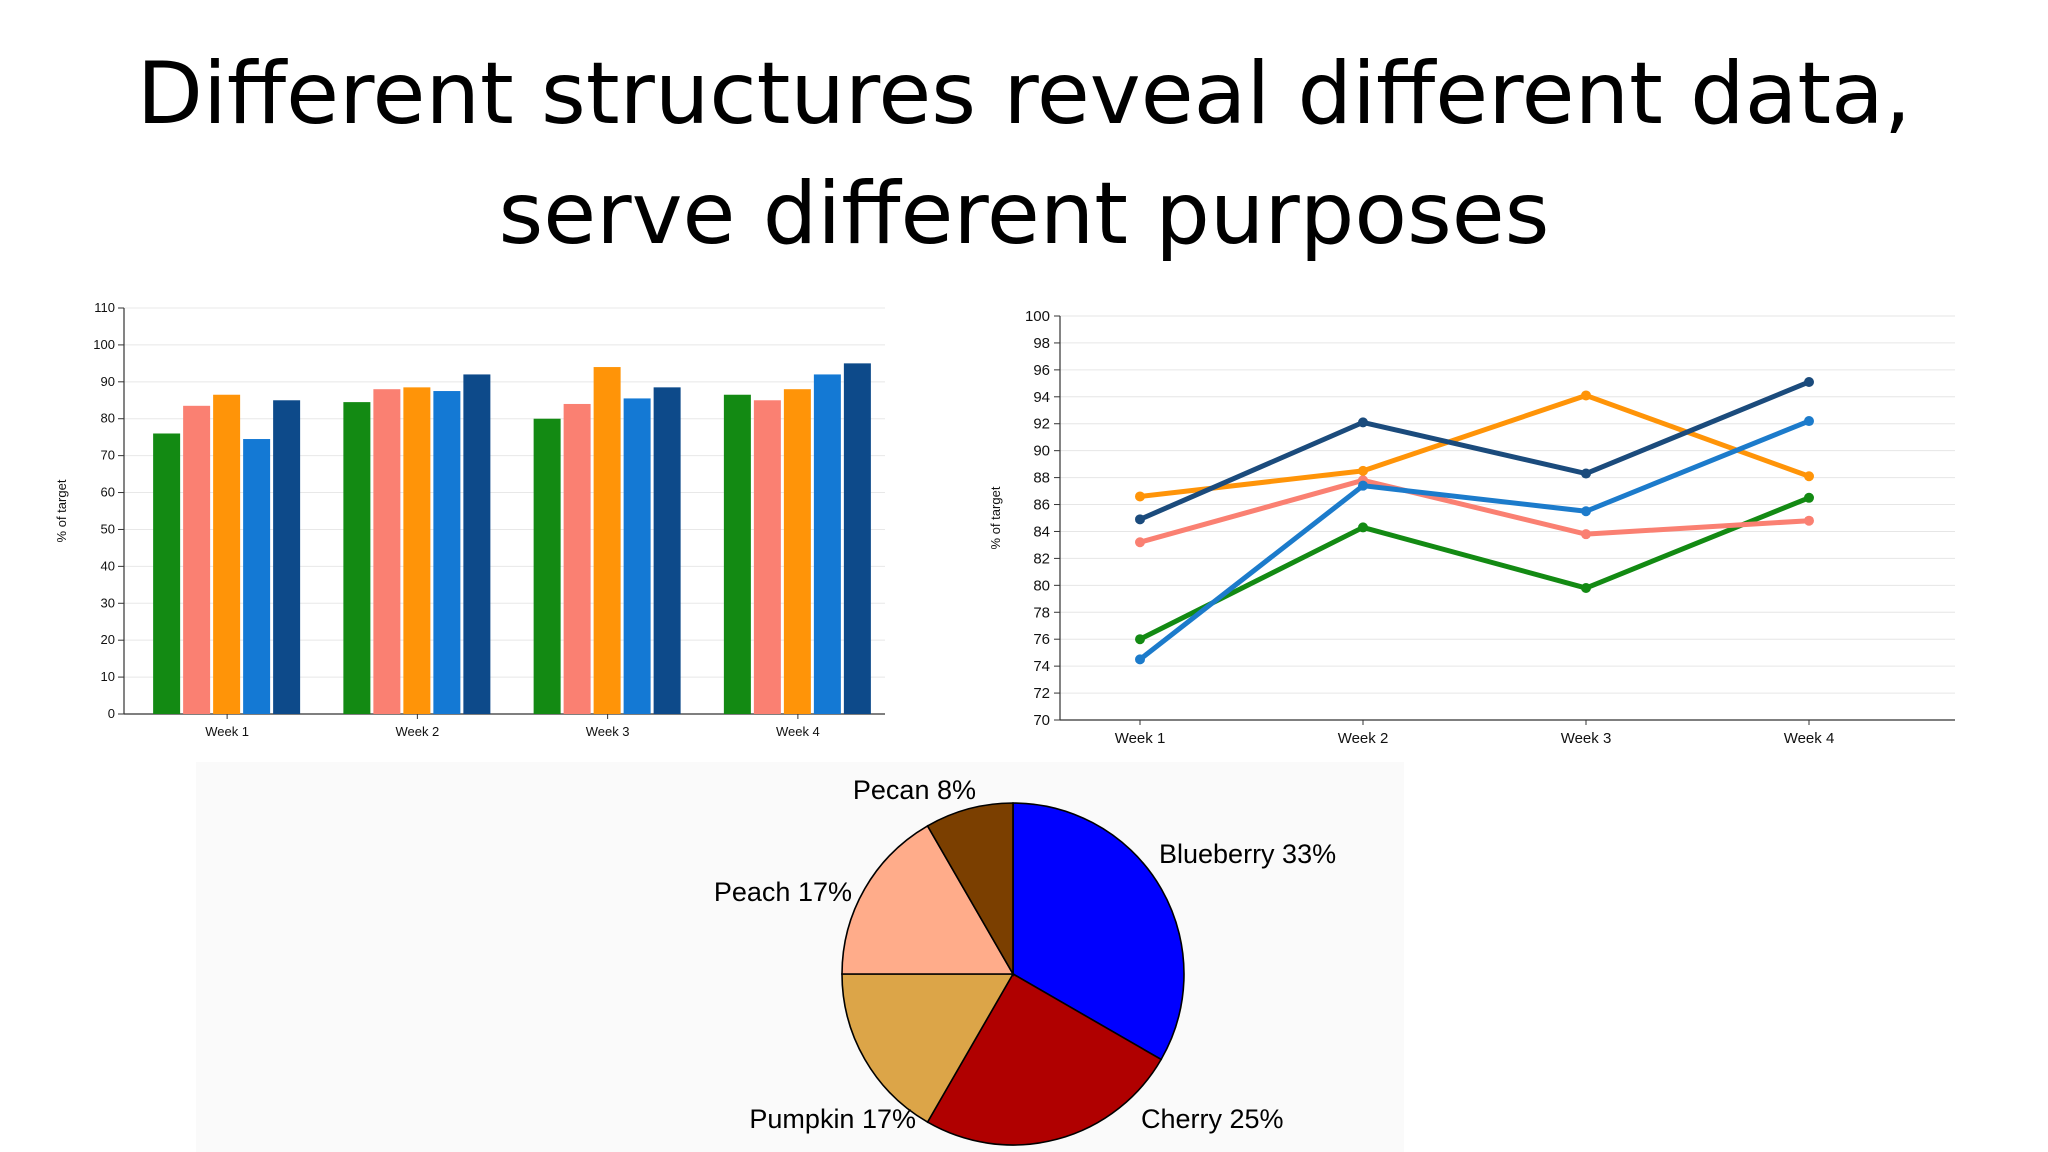 Image resolution: width=2048 pixels, height=1152 pixels. What do you see at coordinates (108, 676) in the screenshot?
I see `y-tick-label: 10` at bounding box center [108, 676].